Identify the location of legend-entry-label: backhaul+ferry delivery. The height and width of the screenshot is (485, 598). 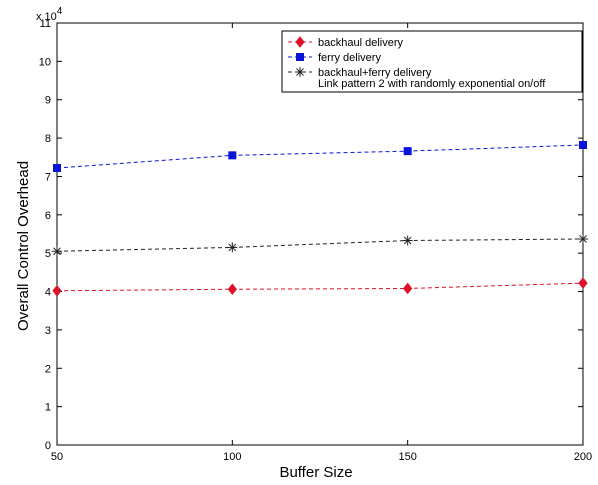
(375, 73).